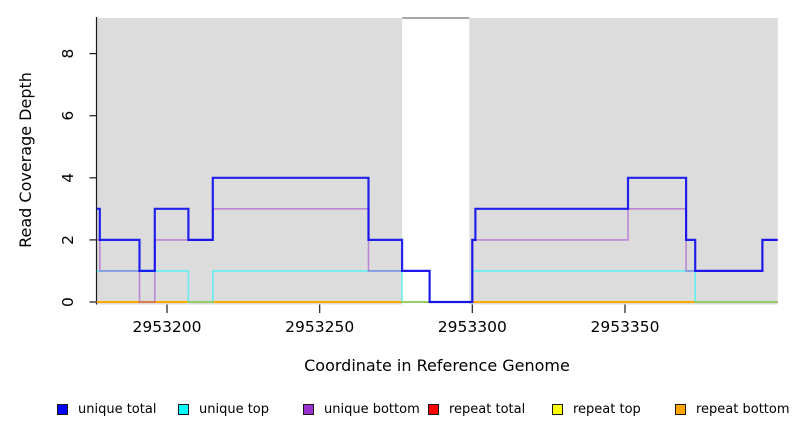  What do you see at coordinates (166, 327) in the screenshot?
I see `x-tick-label: 2953200` at bounding box center [166, 327].